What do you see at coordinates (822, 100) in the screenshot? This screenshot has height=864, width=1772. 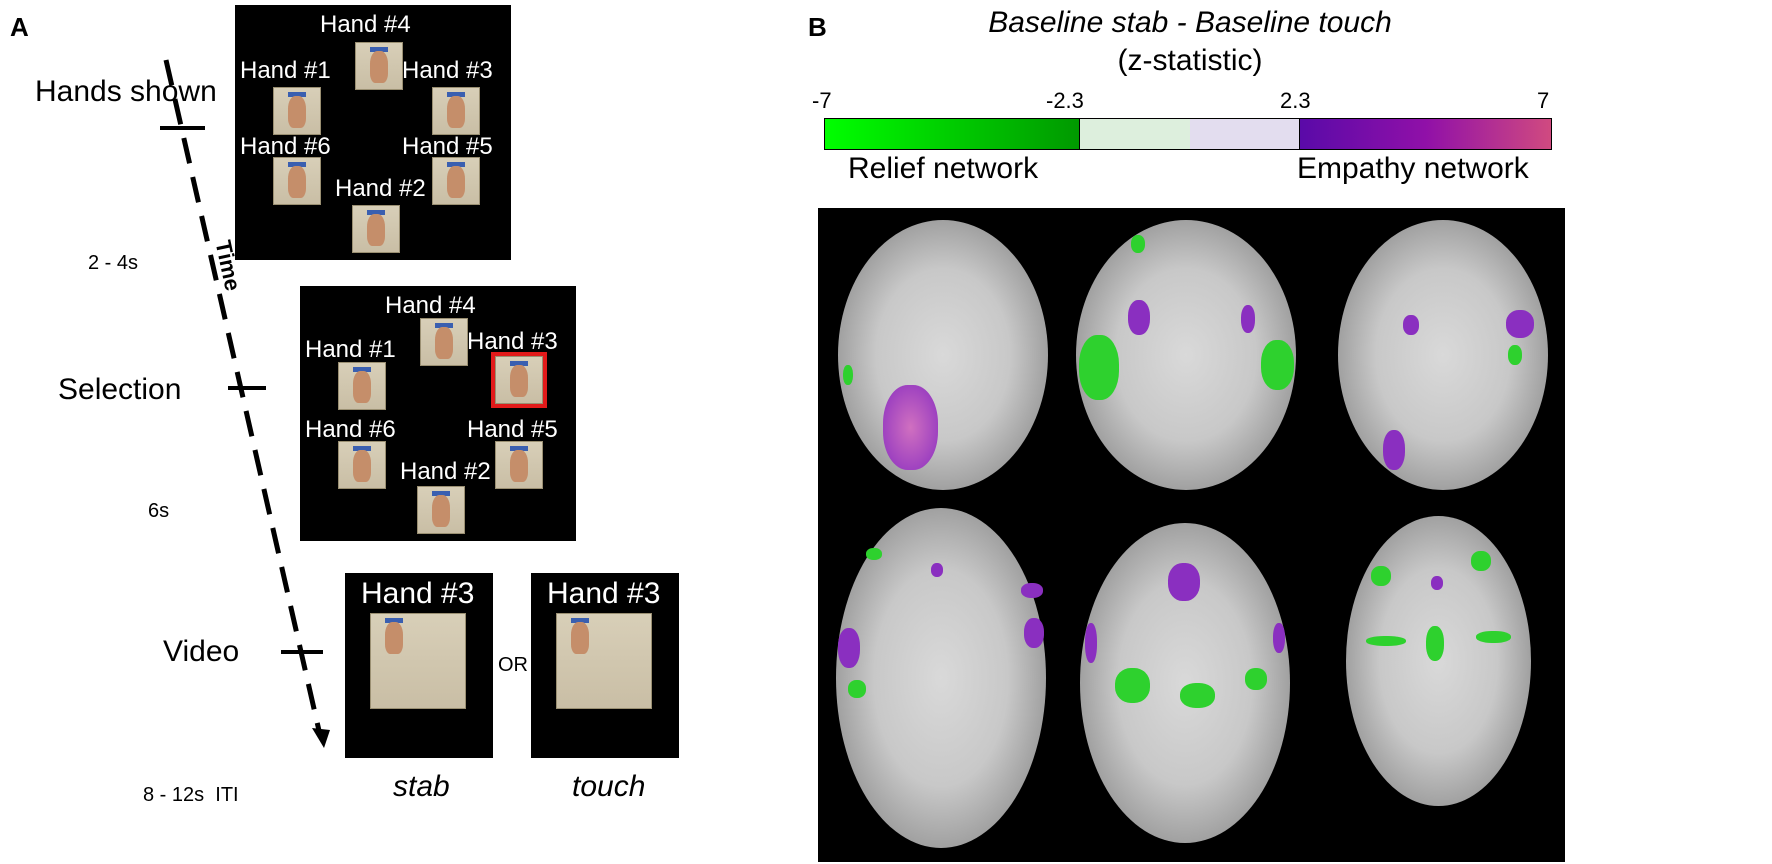 I see `colorbar-tick: -7` at bounding box center [822, 100].